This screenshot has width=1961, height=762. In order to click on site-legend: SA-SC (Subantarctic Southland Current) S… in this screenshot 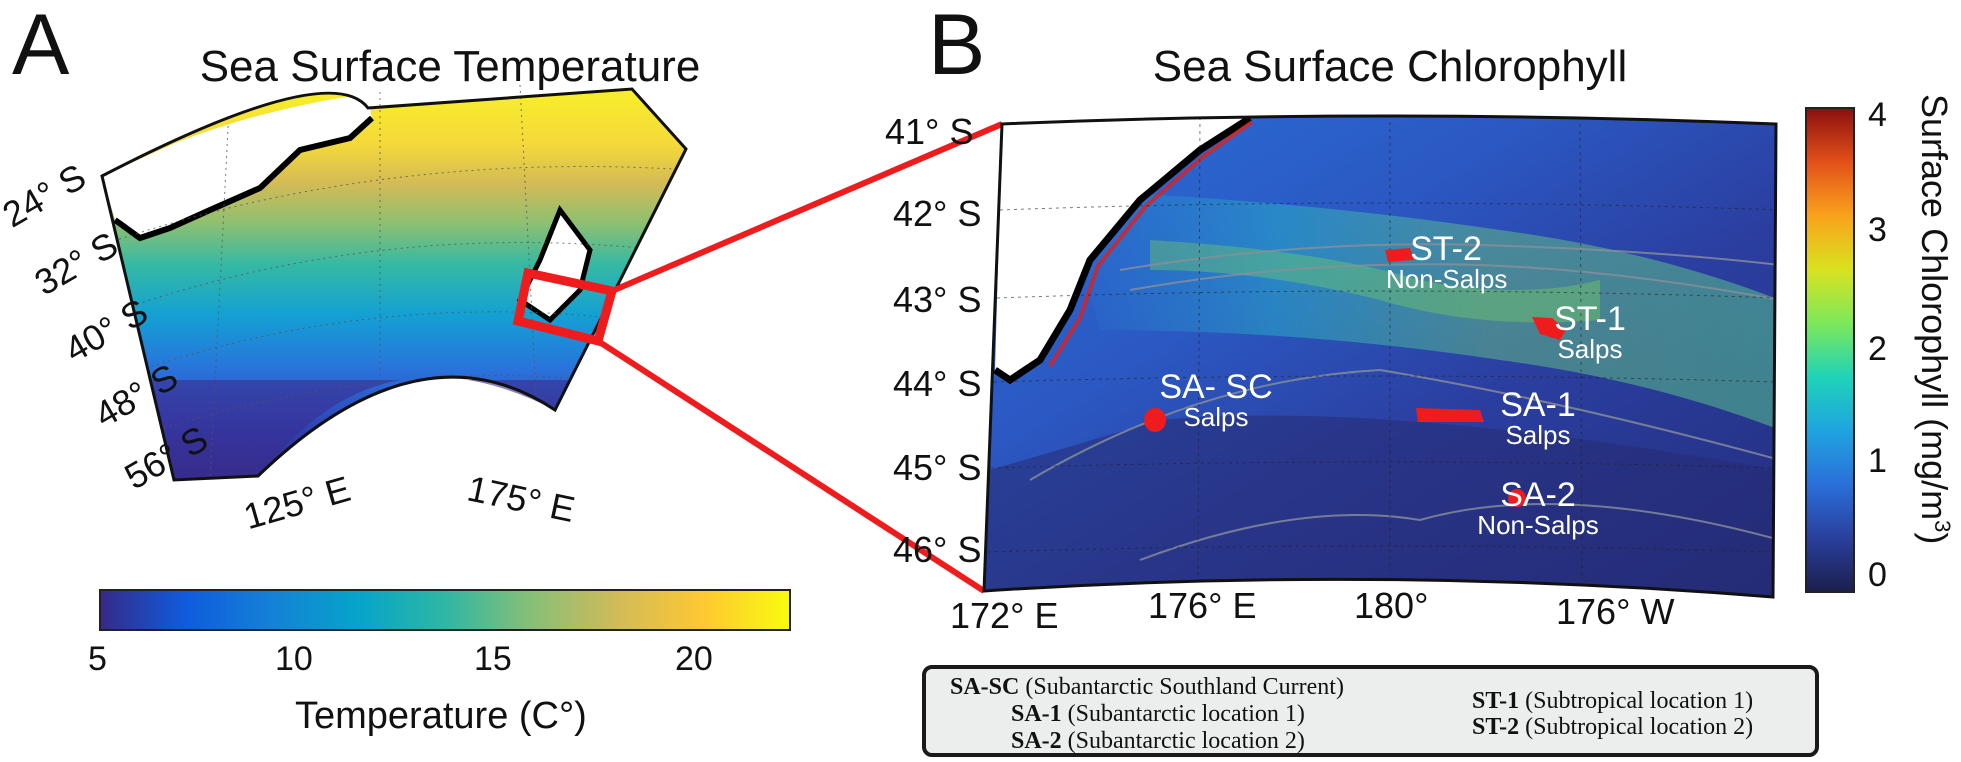, I will do `click(1370, 711)`.